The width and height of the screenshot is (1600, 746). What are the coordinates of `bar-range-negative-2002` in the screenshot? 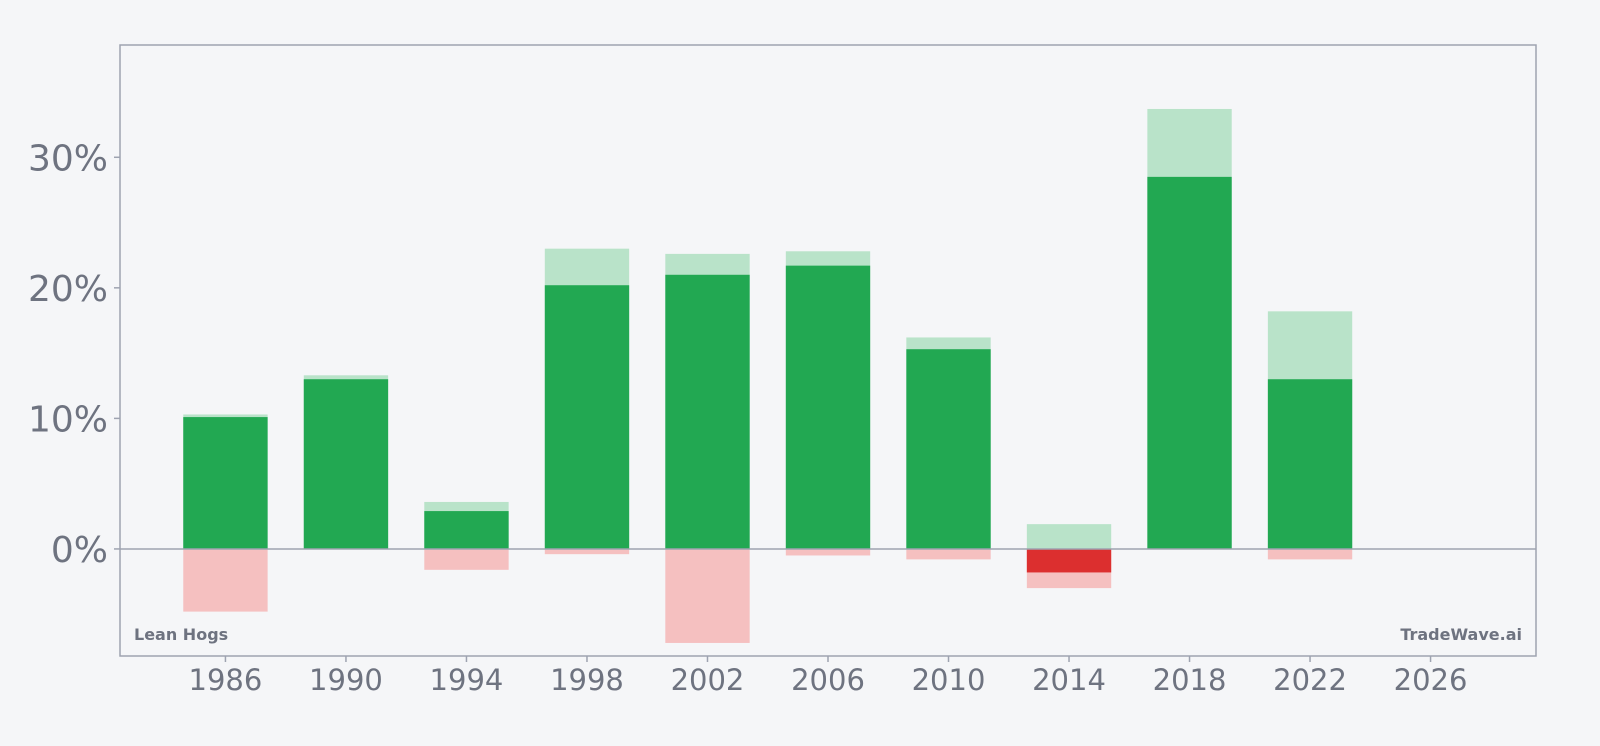 It's located at (707, 595).